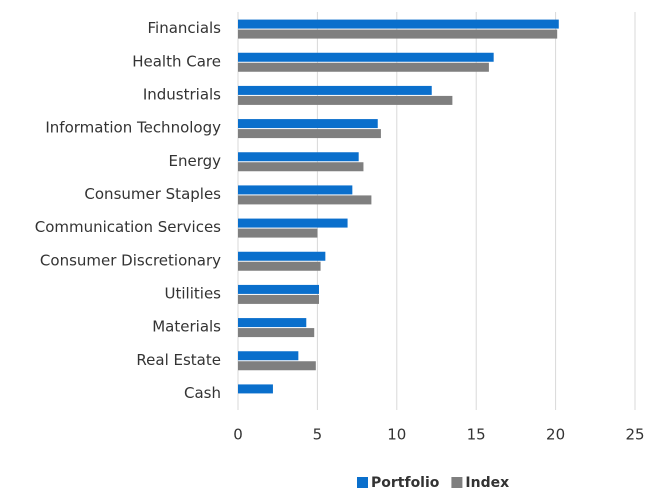 The image size is (649, 491). I want to click on y-tick-label: Energy, so click(194, 161).